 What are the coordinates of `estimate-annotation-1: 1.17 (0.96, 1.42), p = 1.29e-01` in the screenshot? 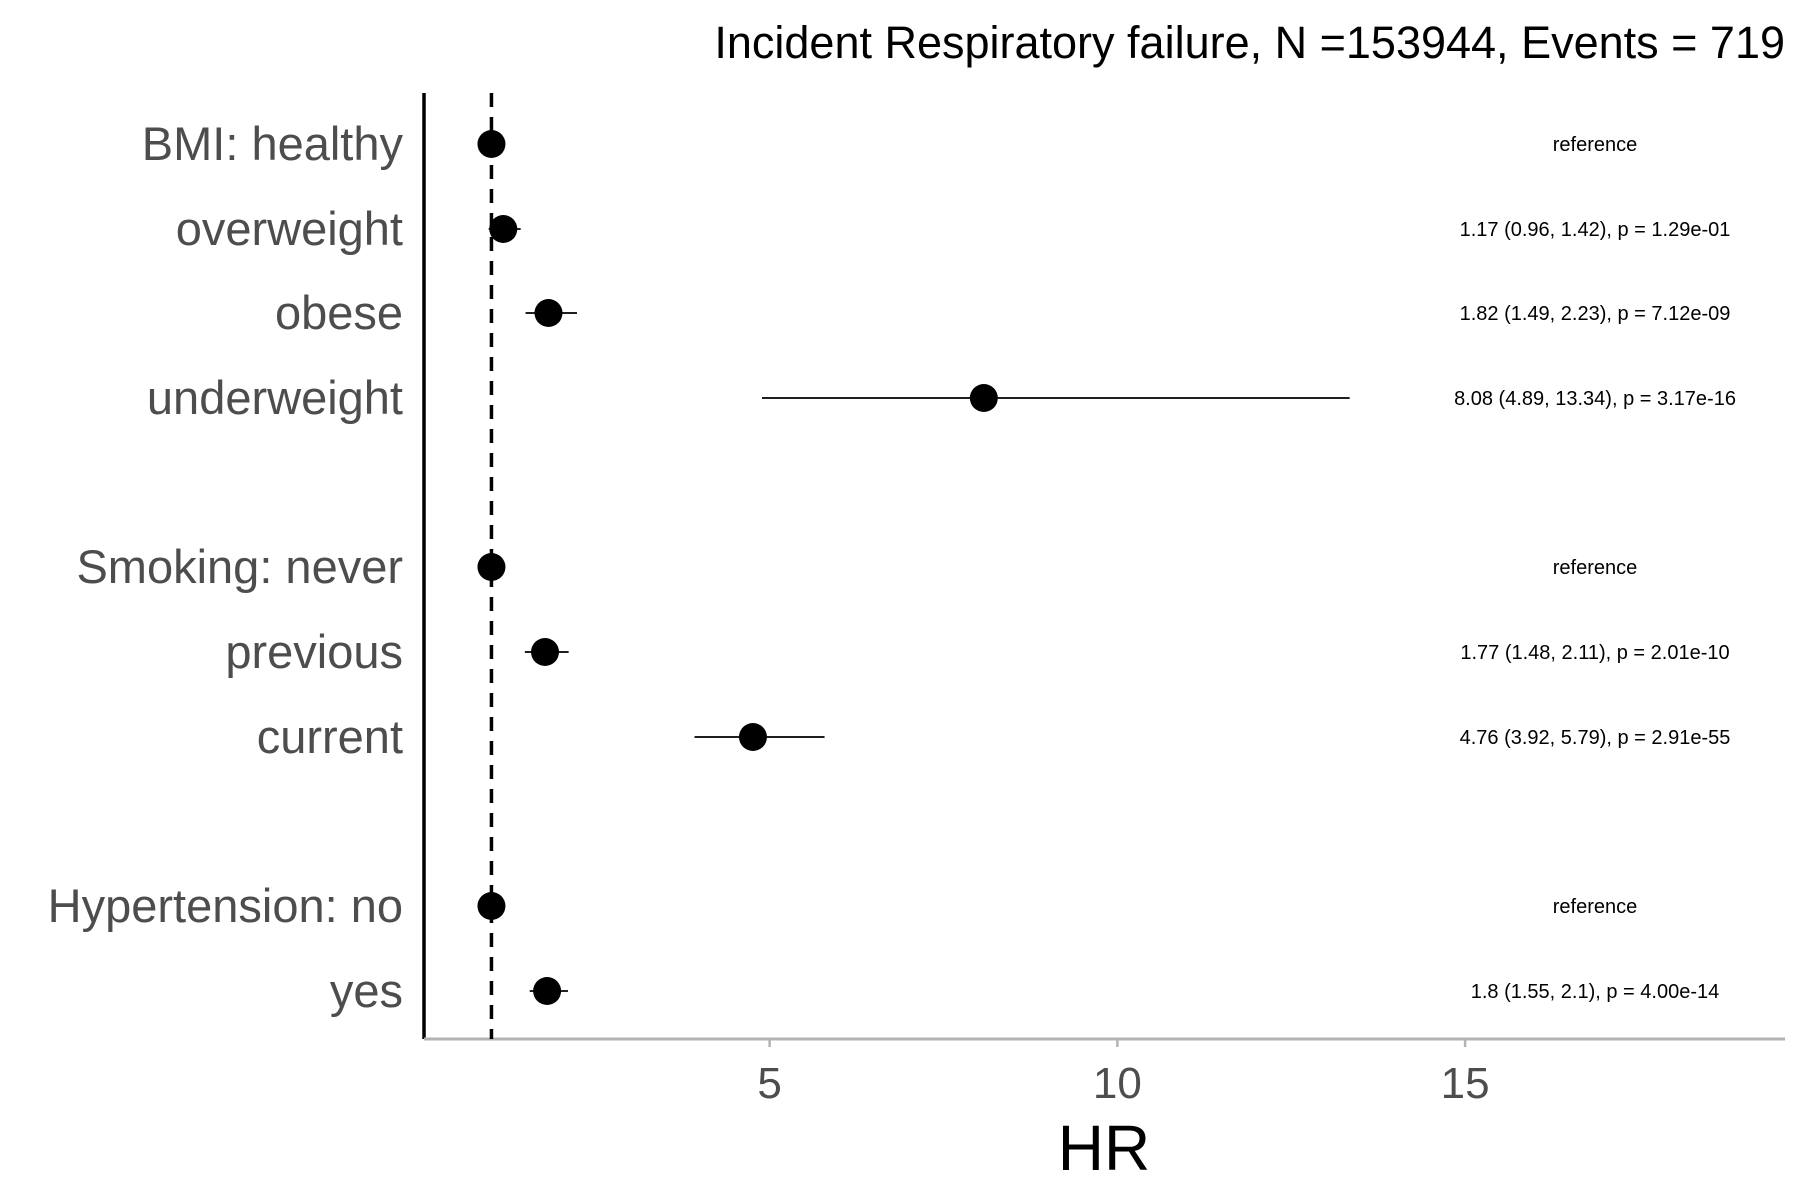 It's located at (1595, 230).